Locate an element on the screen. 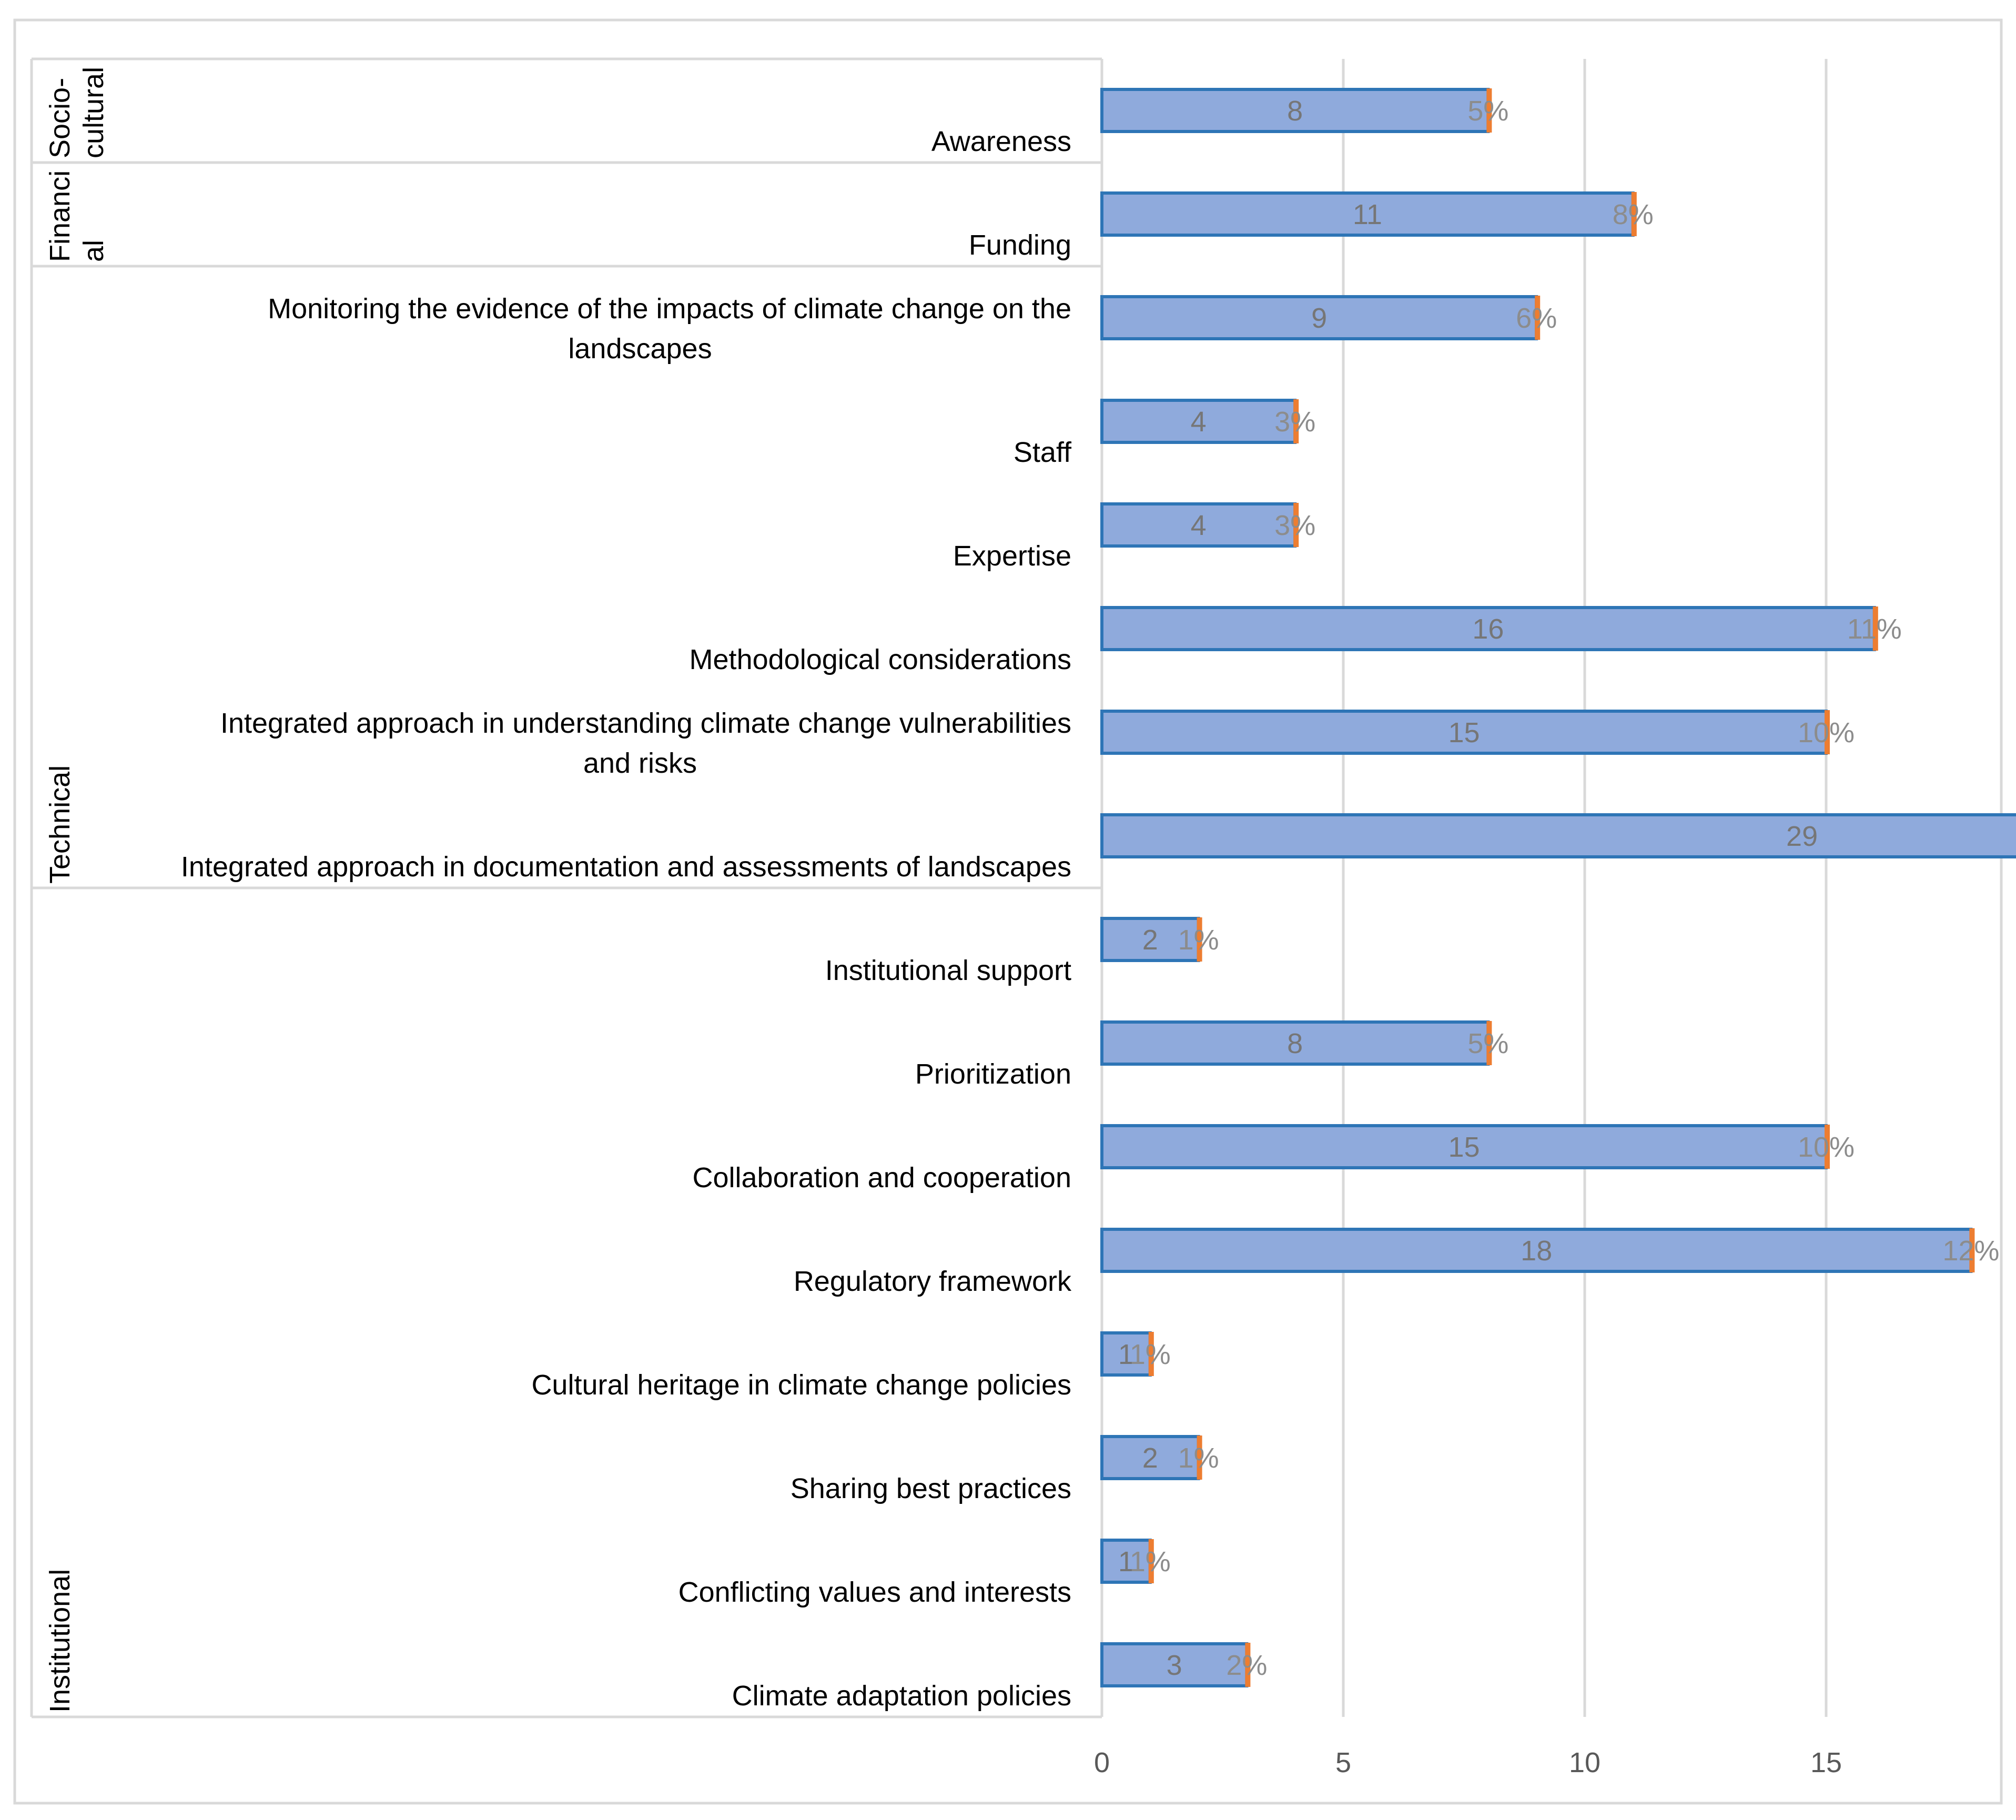 This screenshot has width=2016, height=1820. data-label-count-11: 18 is located at coordinates (1536, 1251).